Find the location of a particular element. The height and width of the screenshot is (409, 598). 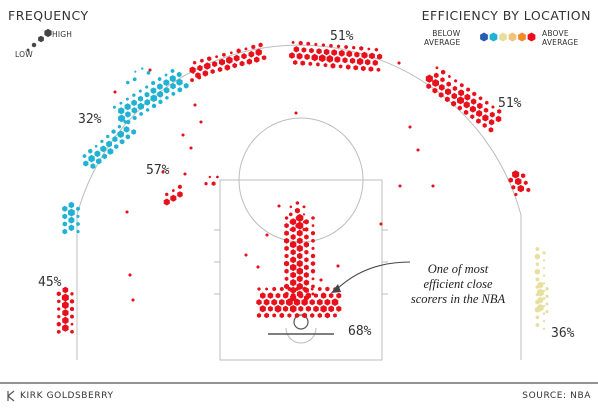

zone-label-restricted: 68% is located at coordinates (360, 331).